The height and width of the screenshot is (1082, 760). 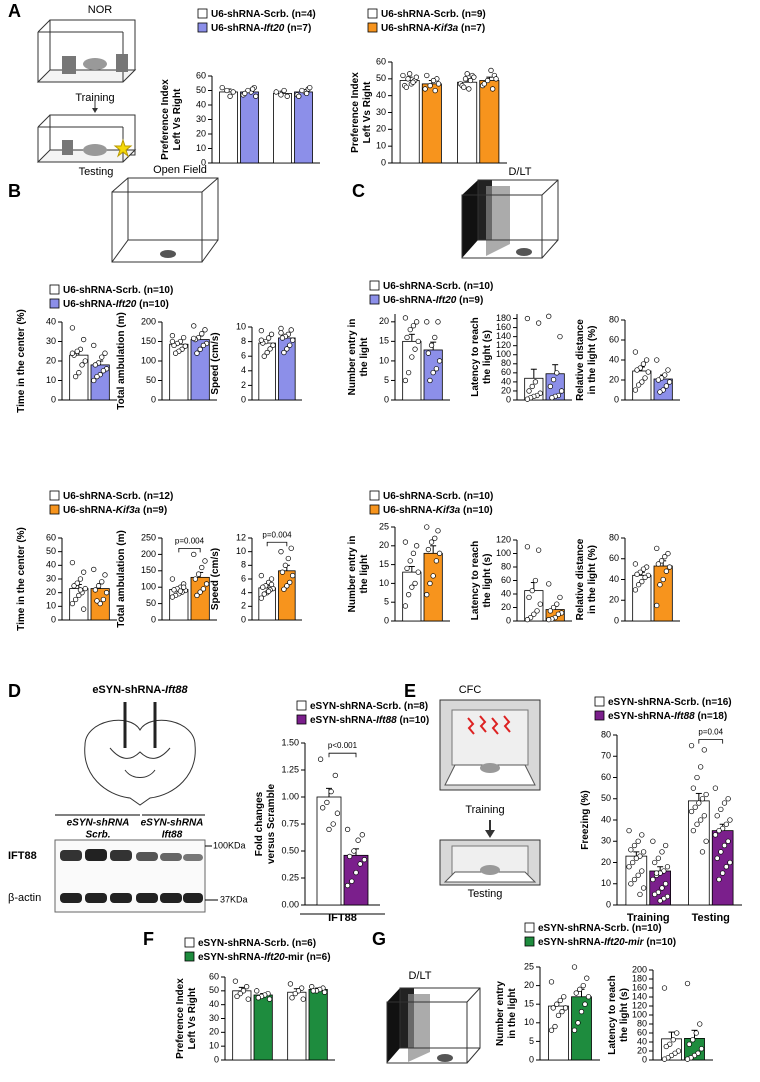 I want to click on y-tick-label: 5, so click(x=531, y=1041).